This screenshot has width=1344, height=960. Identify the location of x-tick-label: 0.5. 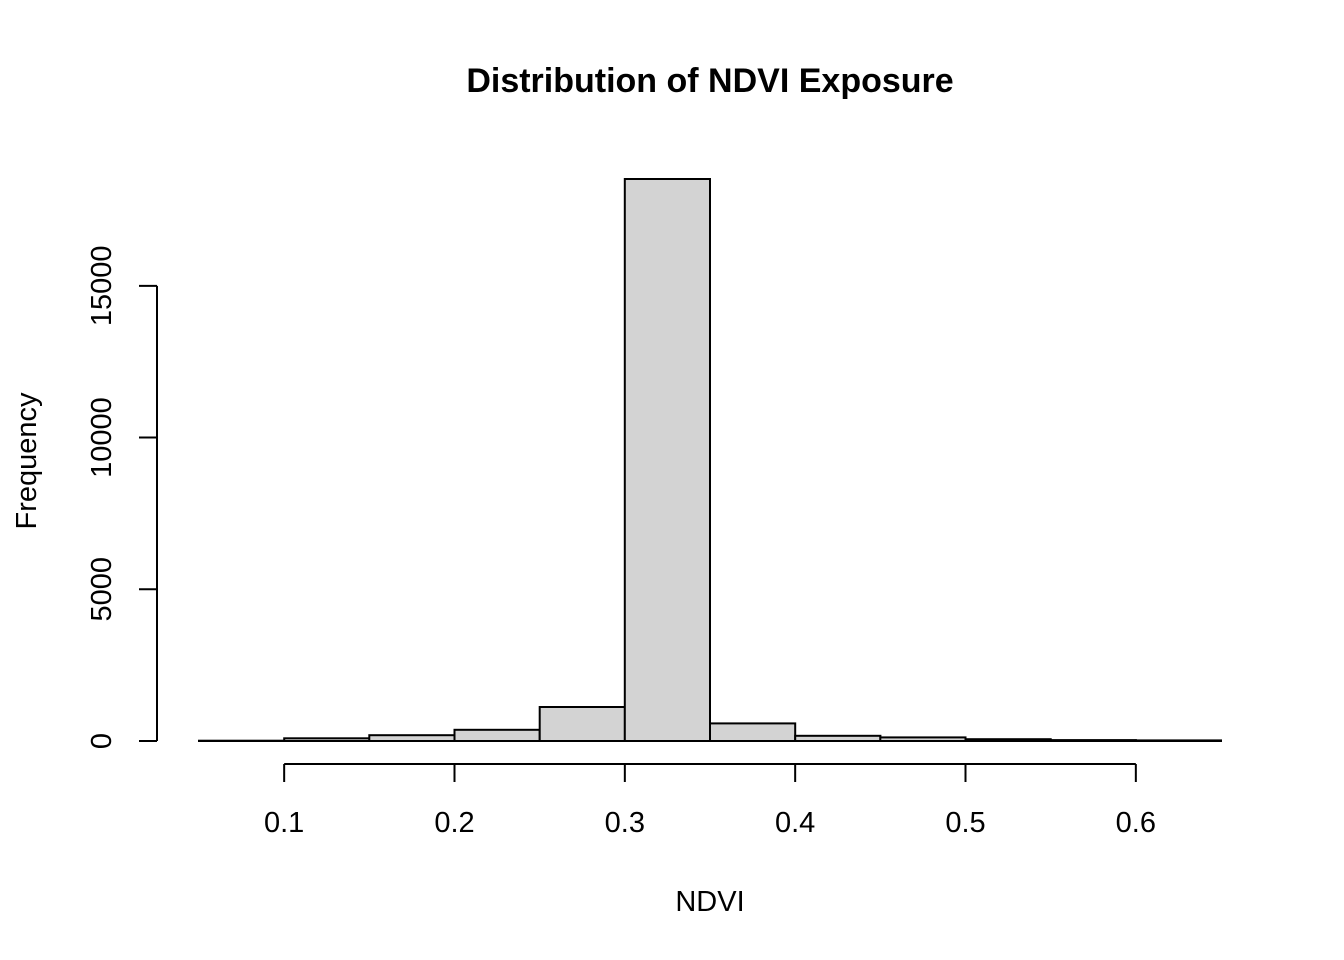
(965, 823).